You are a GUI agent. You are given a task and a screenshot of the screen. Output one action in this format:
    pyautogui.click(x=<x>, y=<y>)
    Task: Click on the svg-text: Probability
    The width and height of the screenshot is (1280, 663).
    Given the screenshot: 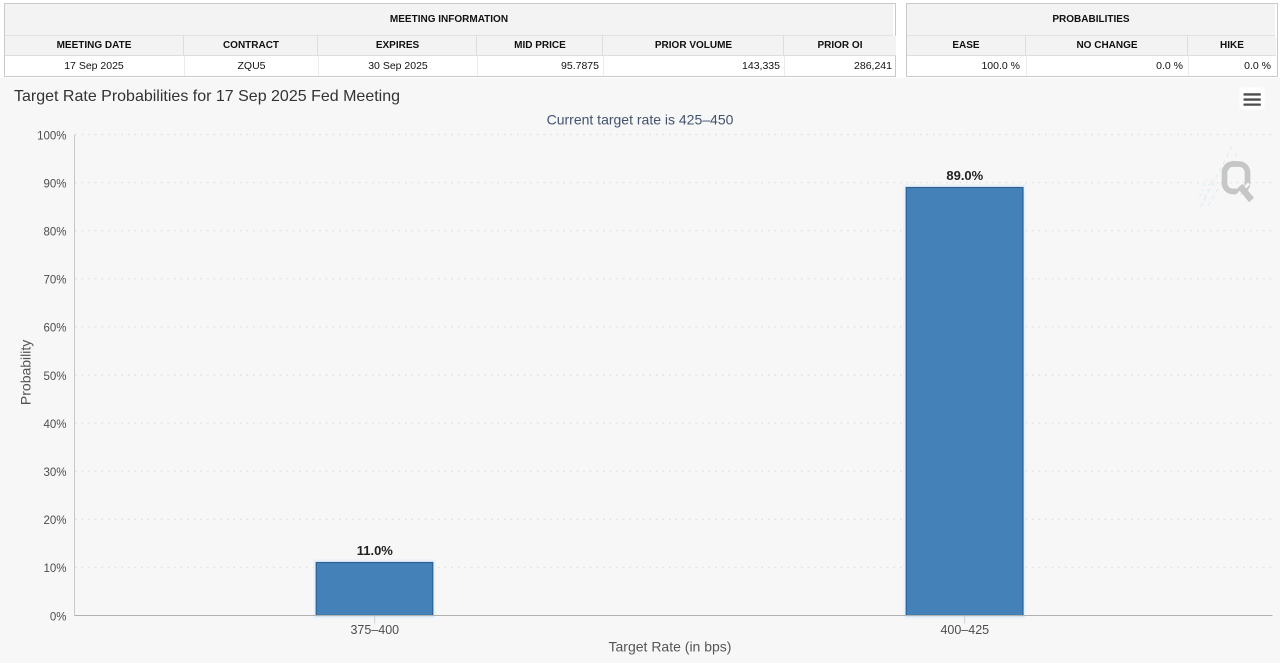 What is the action you would take?
    pyautogui.click(x=26, y=372)
    